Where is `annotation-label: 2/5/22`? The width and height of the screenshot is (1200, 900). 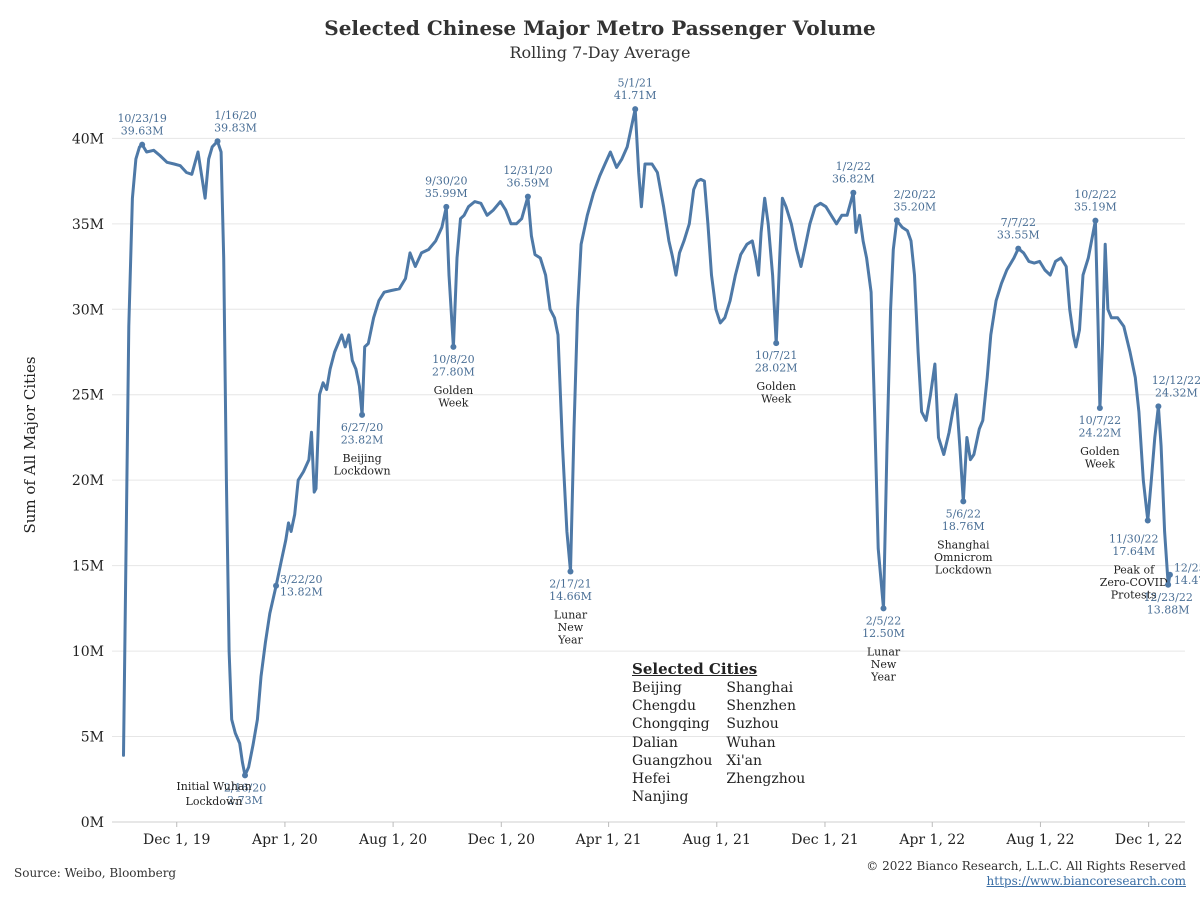
annotation-label: 2/5/22 is located at coordinates (883, 620).